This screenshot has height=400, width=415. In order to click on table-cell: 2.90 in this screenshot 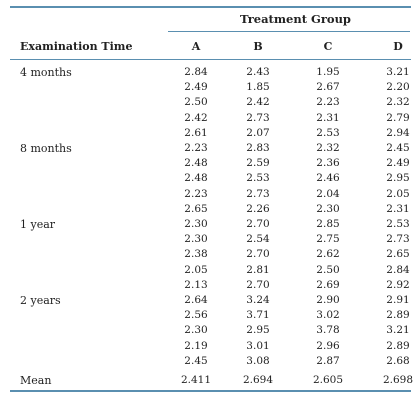, I will do `click(328, 300)`.